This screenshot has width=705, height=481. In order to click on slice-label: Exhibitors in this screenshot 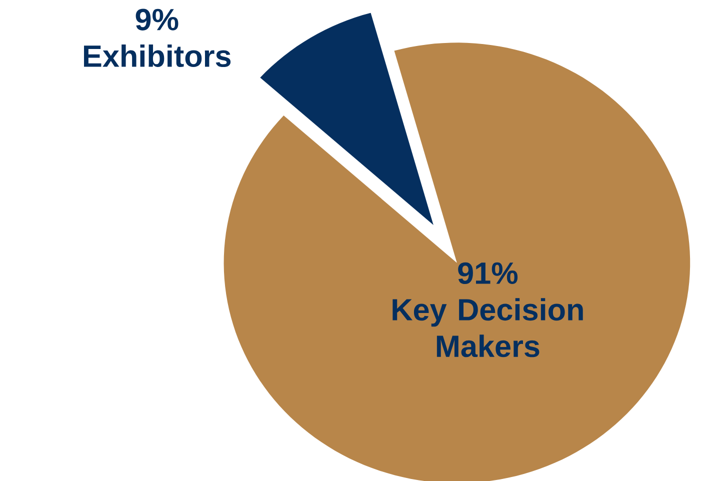, I will do `click(157, 55)`.